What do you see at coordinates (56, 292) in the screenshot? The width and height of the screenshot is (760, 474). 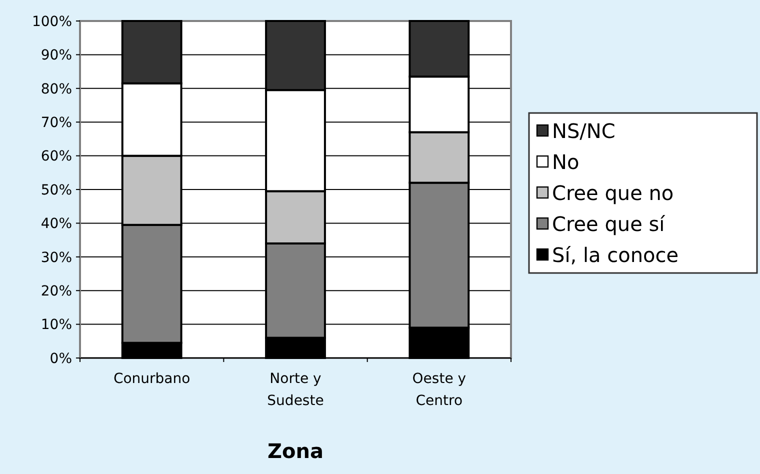 I see `y-tick-label: 20%` at bounding box center [56, 292].